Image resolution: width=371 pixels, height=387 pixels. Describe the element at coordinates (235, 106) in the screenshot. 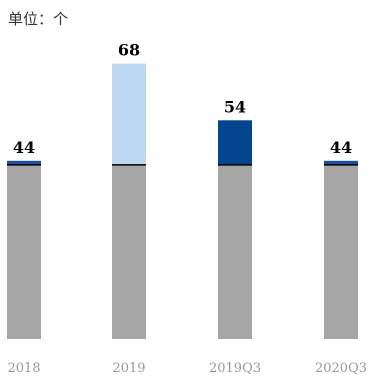

I see `data-label-3: 54` at that location.